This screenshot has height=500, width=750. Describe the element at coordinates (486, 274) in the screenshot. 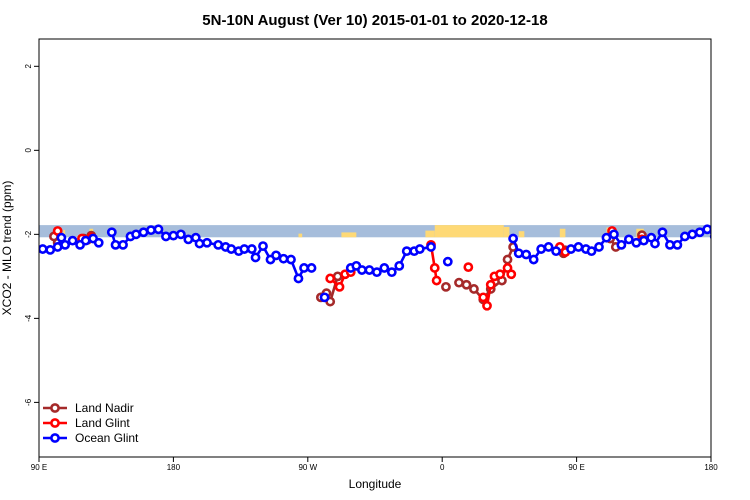

I see `land-nadir-line` at that location.